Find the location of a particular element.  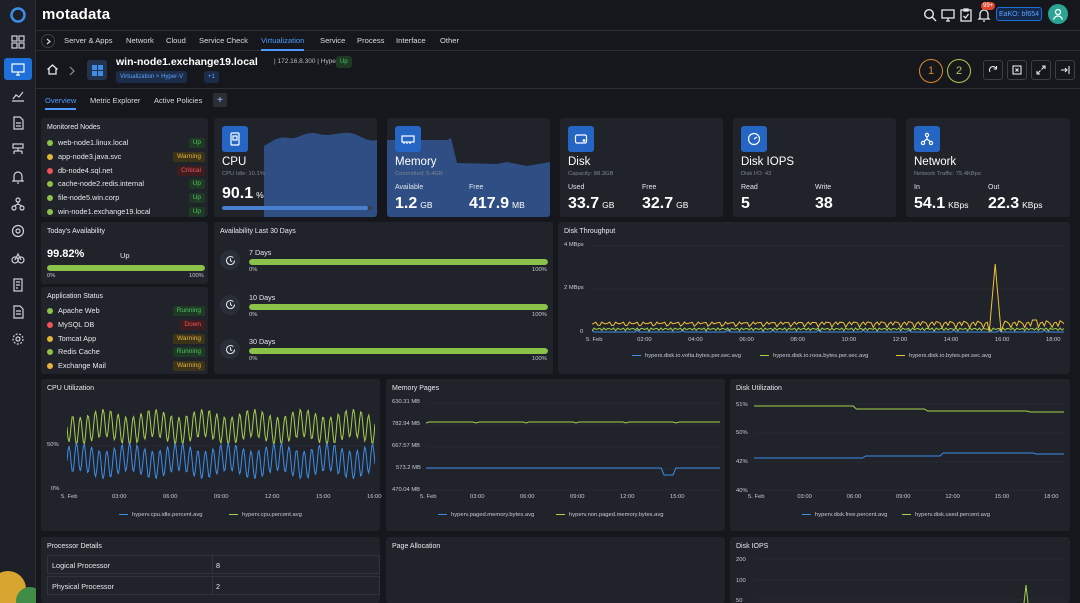

kpi-unit: % is located at coordinates (260, 195).